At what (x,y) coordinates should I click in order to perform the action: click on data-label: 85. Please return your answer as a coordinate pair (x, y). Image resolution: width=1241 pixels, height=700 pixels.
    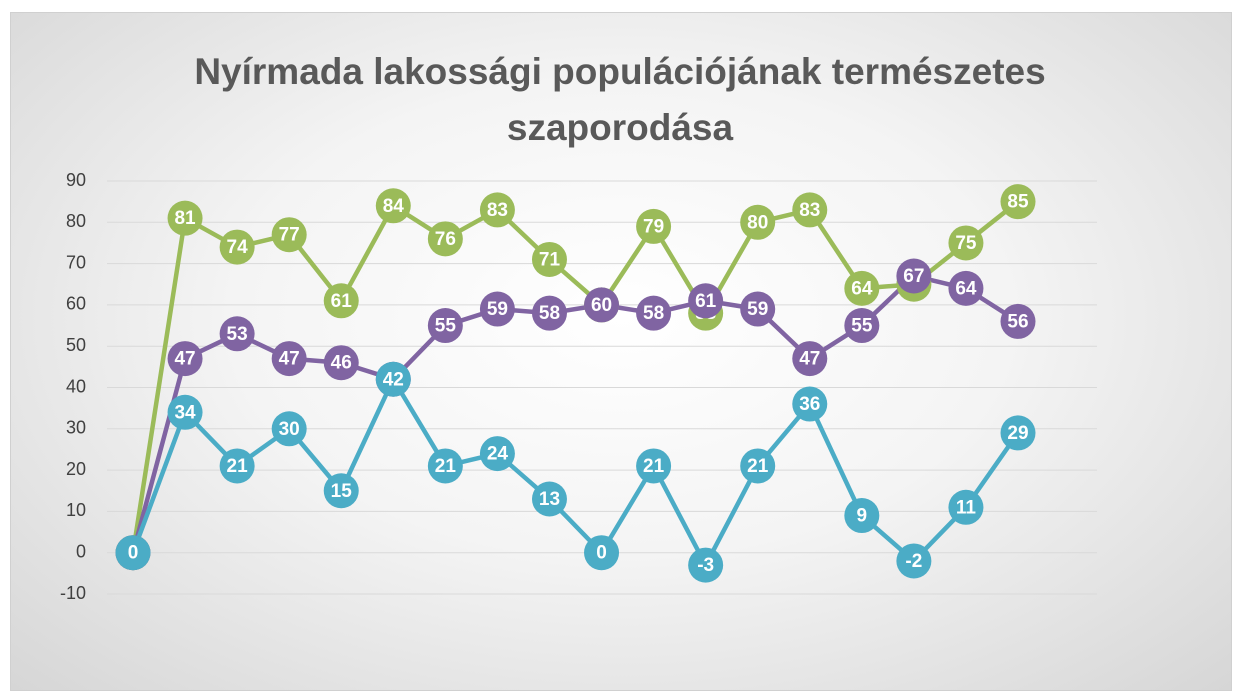
    Looking at the image, I should click on (1018, 202).